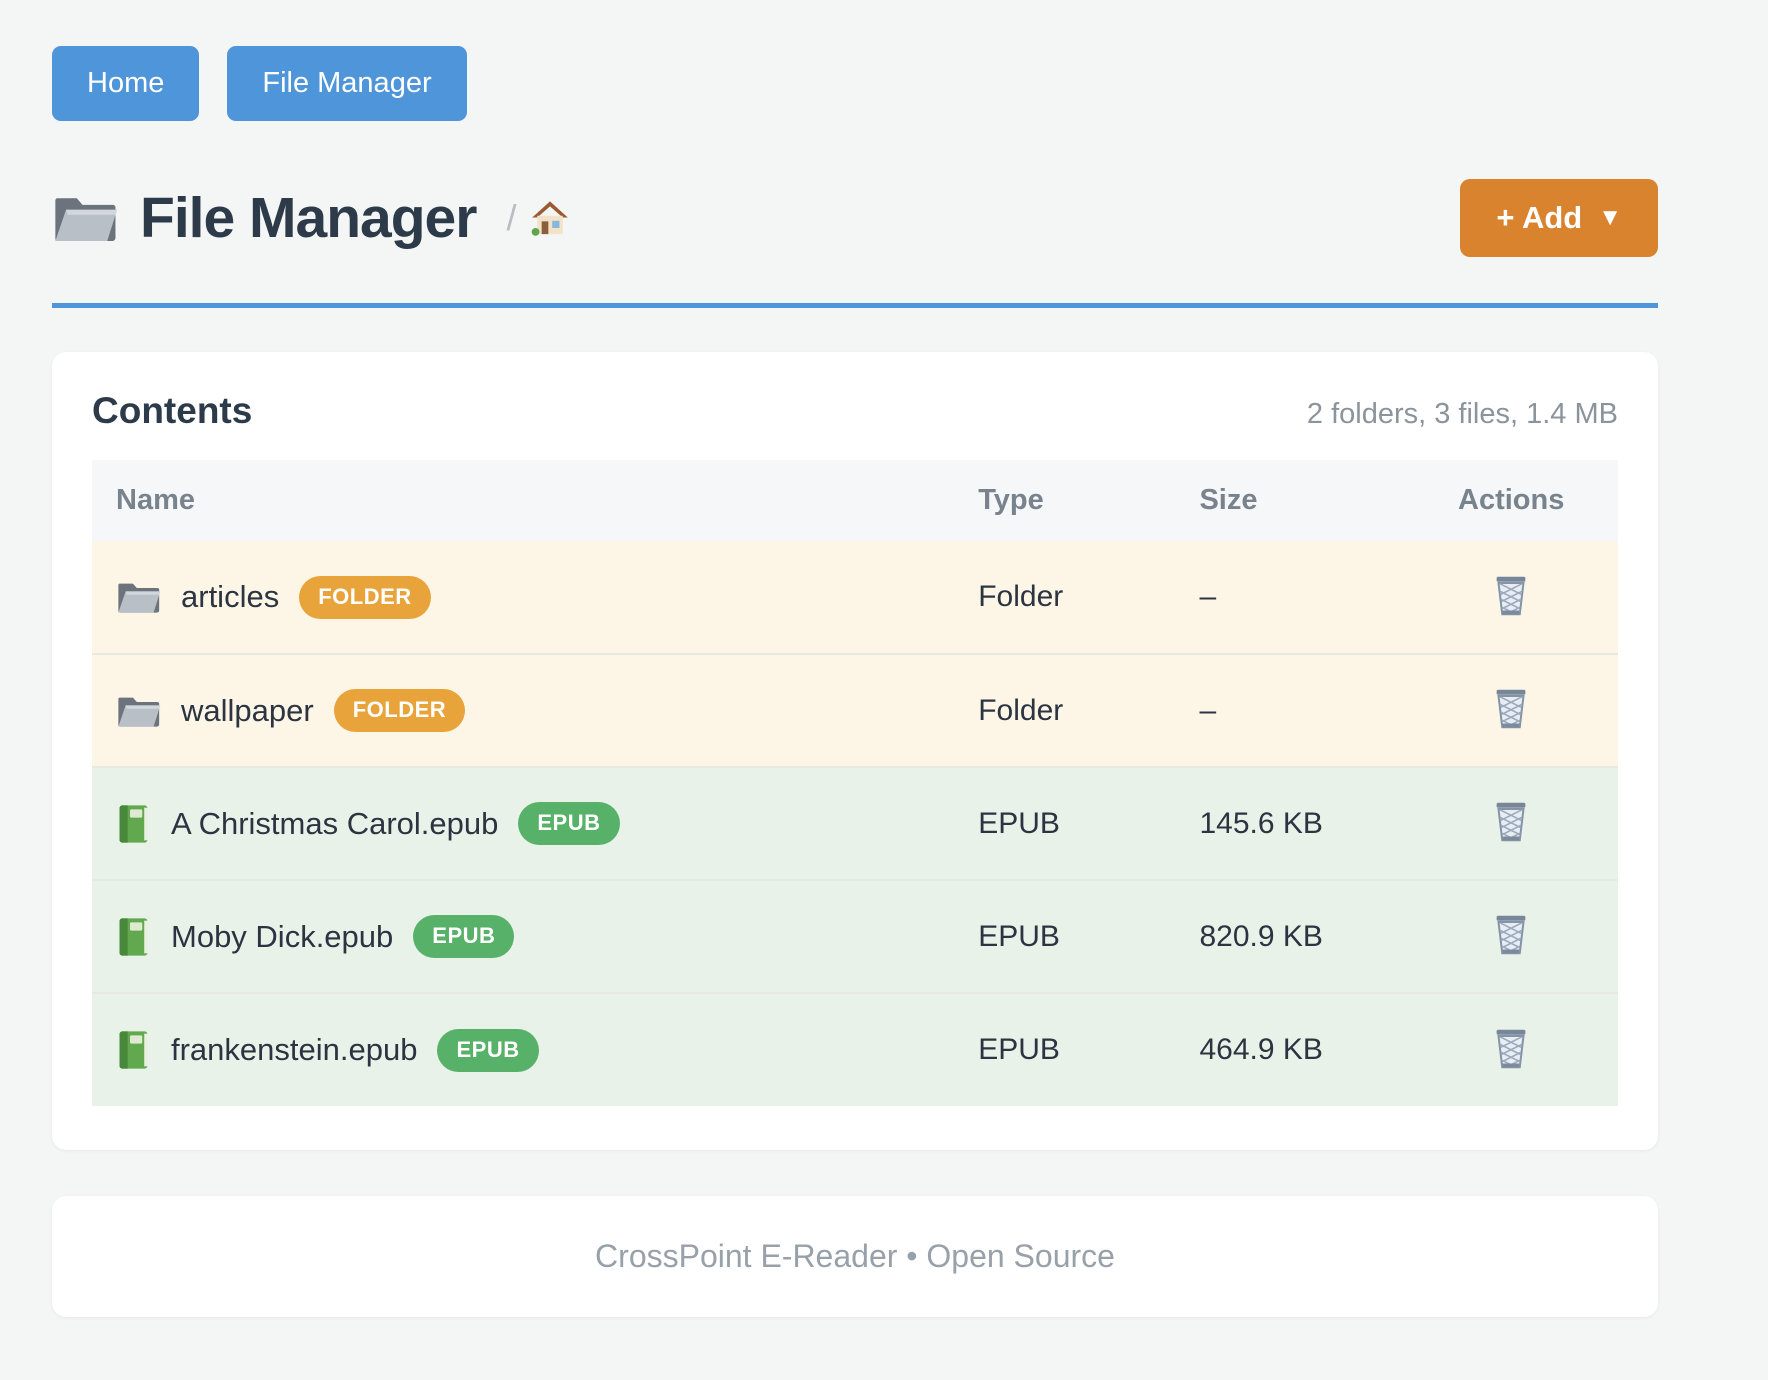 This screenshot has width=1768, height=1380. I want to click on add-button: + Add ▼, so click(1559, 218).